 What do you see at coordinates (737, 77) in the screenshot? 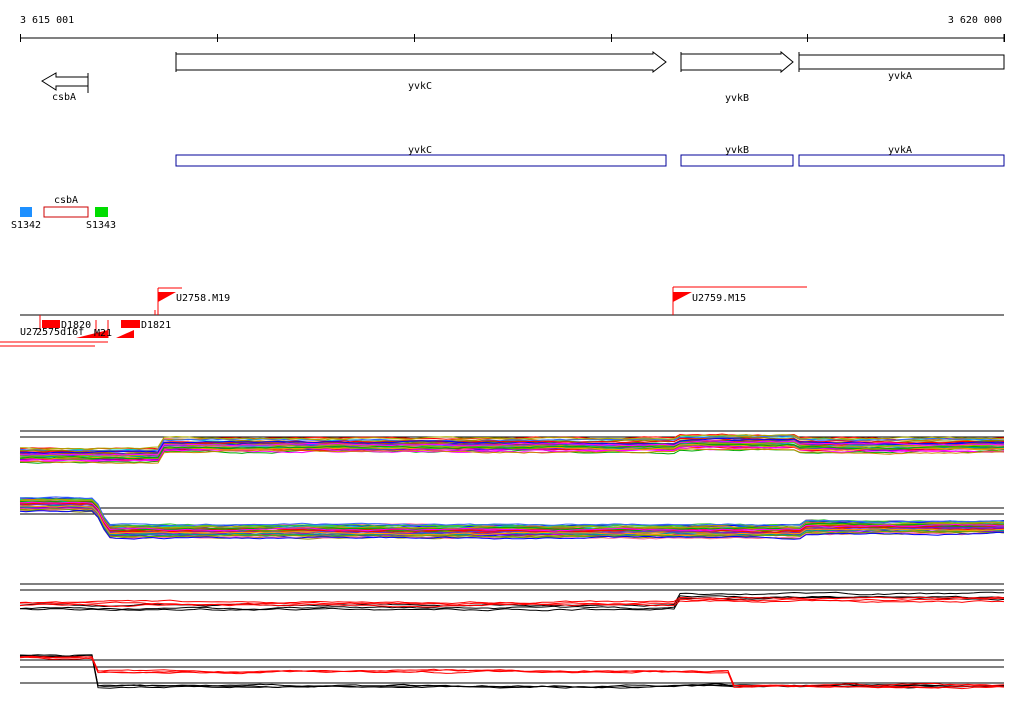
I see `gene-arrow-yvkB: yvkB` at bounding box center [737, 77].